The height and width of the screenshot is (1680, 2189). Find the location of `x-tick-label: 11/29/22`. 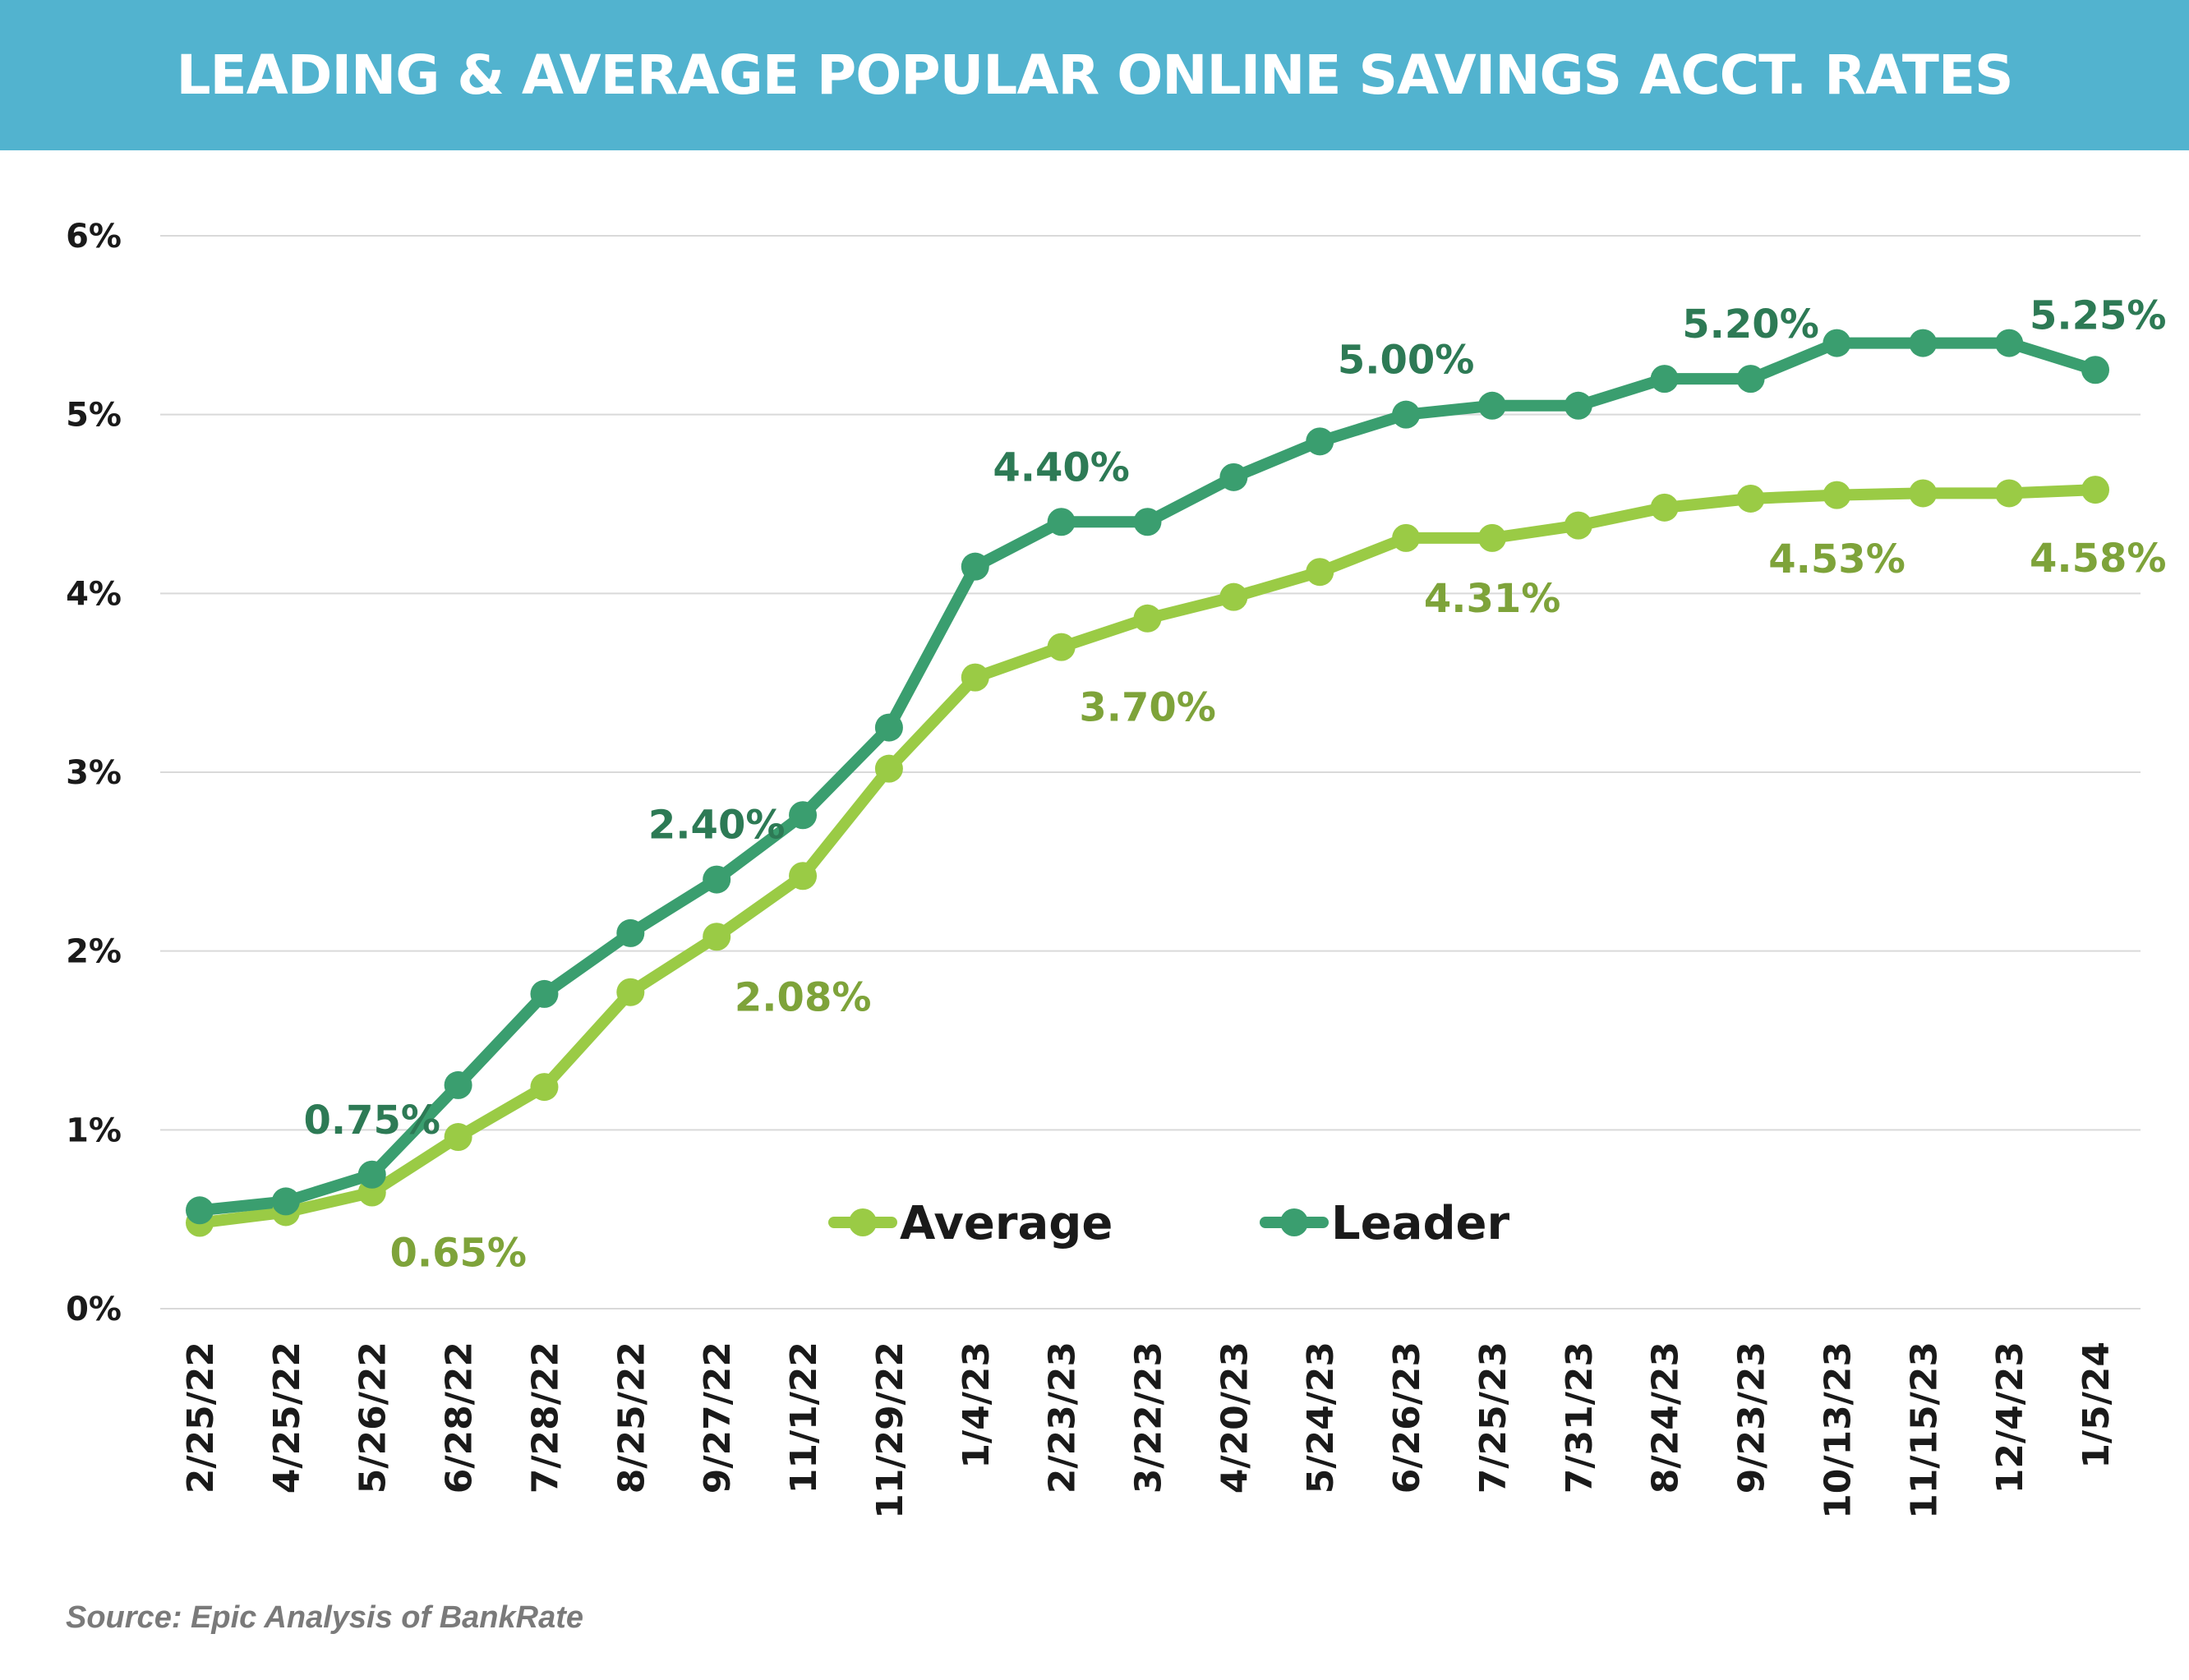

x-tick-label: 11/29/22 is located at coordinates (890, 1430).